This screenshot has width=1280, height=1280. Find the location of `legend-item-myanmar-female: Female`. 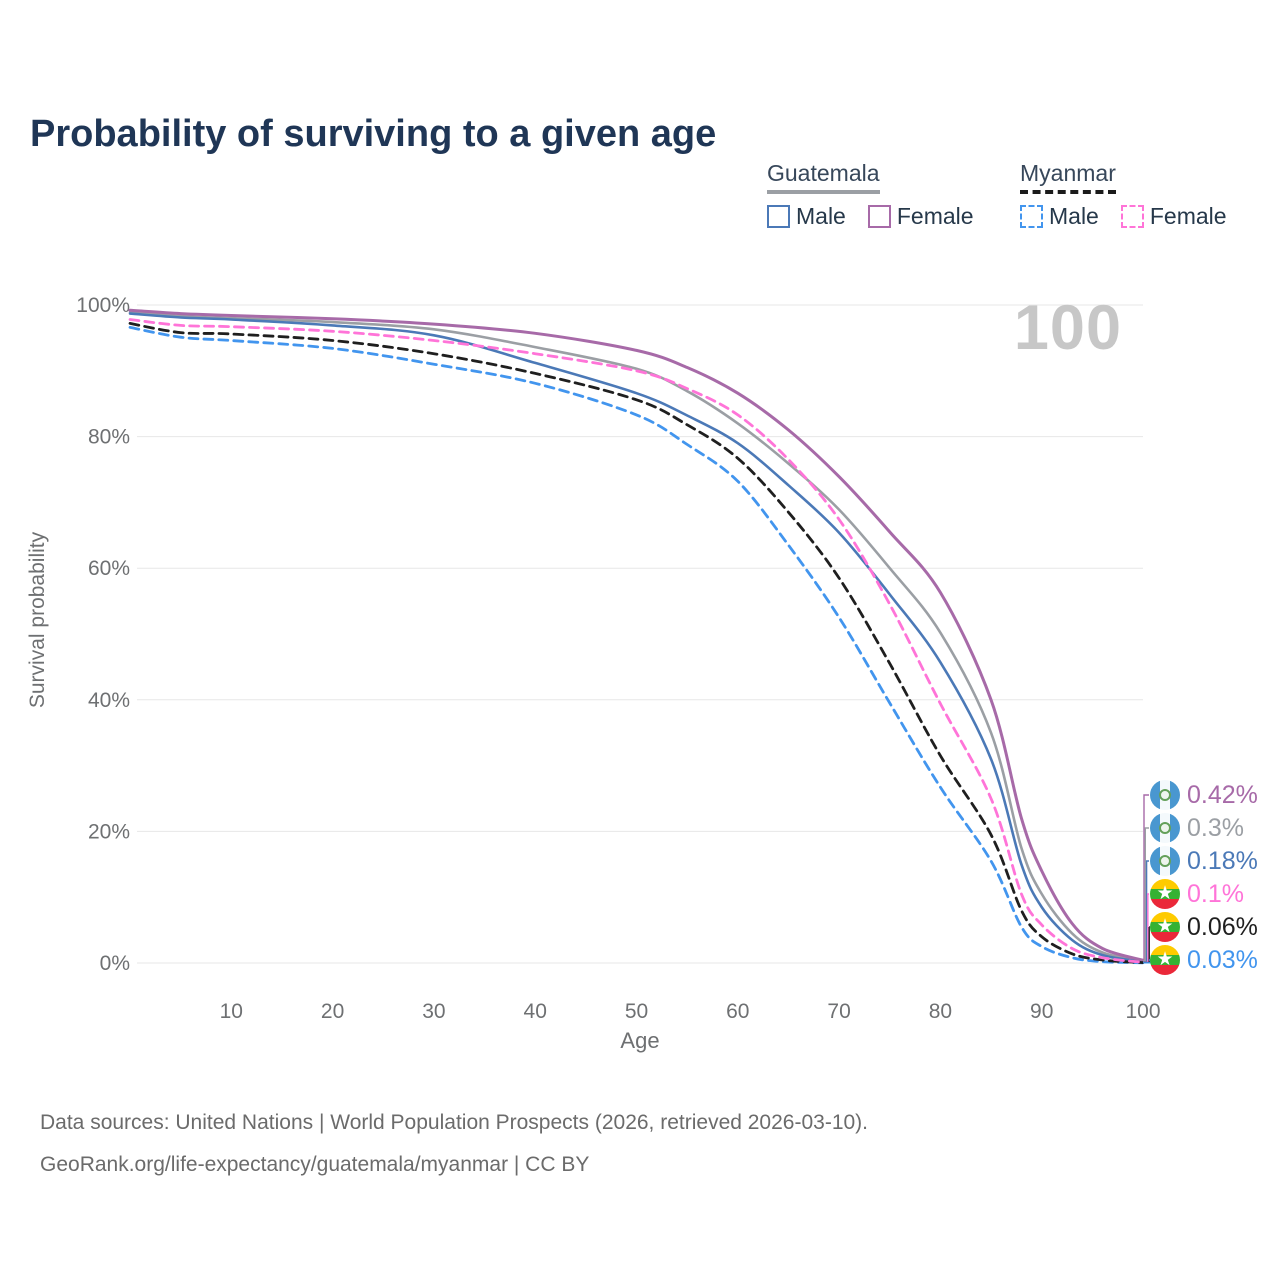

legend-item-myanmar-female: Female is located at coordinates (1173, 216).